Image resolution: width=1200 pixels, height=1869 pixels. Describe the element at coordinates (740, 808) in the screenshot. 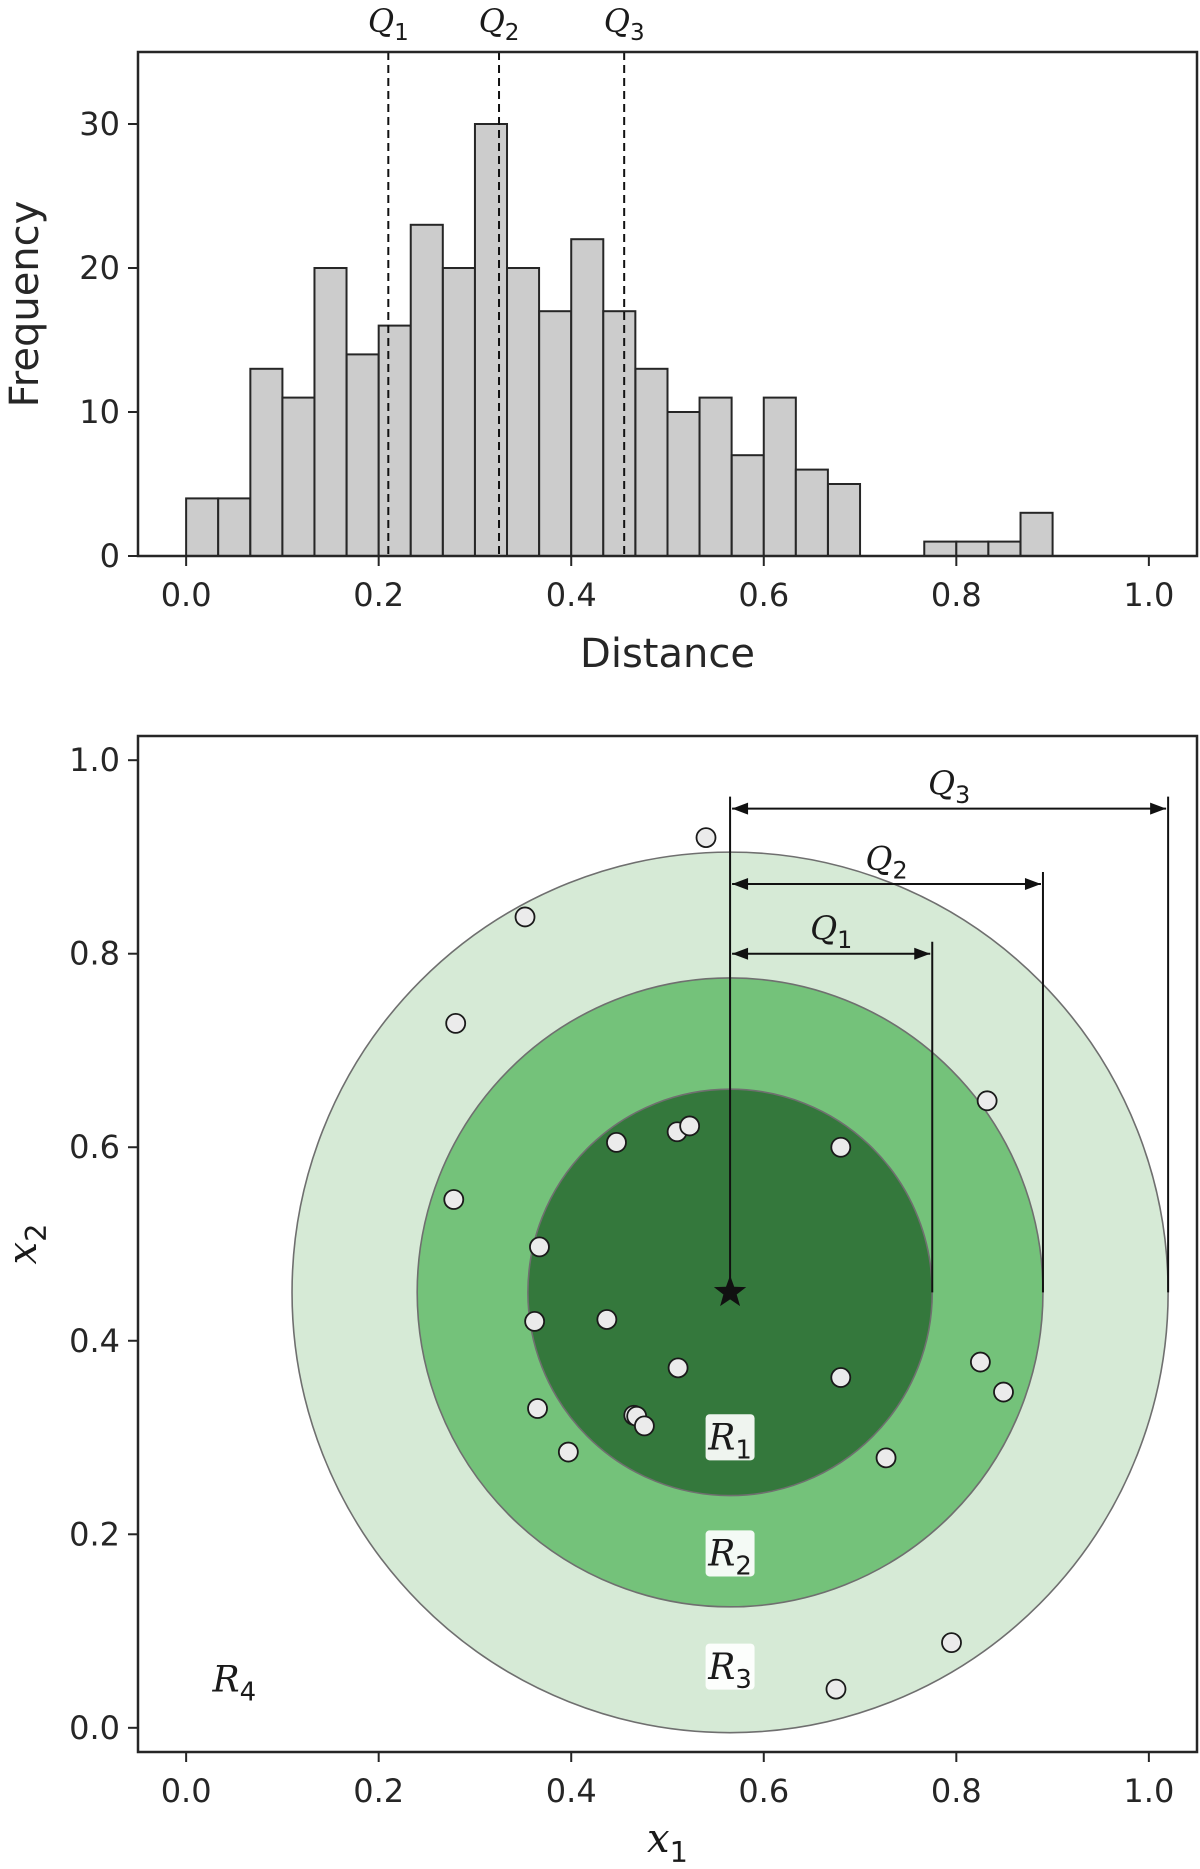

I see `arrowhead-left-q3` at that location.